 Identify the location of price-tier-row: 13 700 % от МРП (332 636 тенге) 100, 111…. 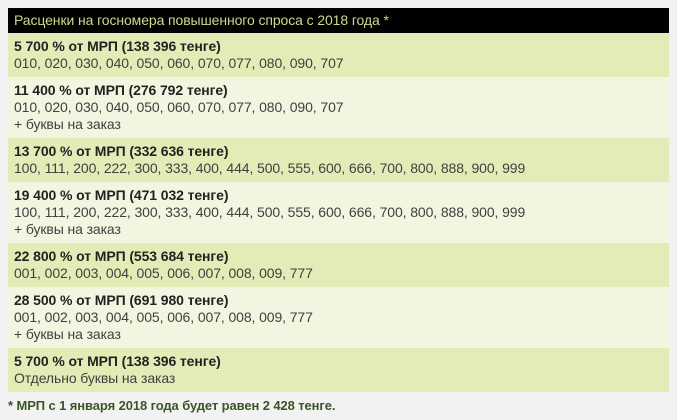
(338, 160).